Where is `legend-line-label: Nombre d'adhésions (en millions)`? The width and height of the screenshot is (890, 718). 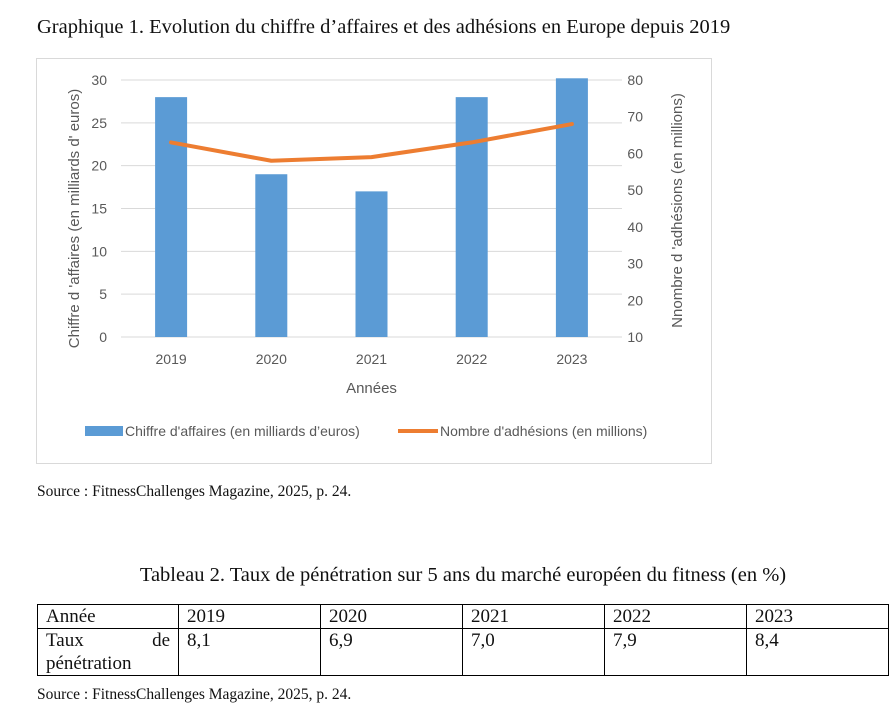
legend-line-label: Nombre d'adhésions (en millions) is located at coordinates (543, 431).